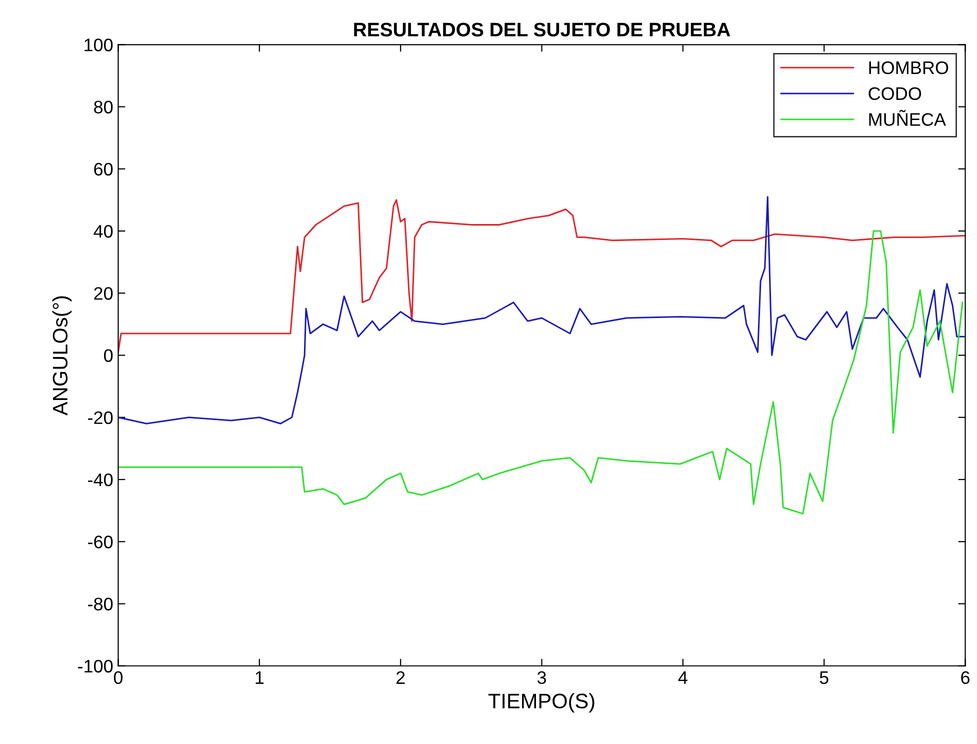 This screenshot has height=744, width=977. What do you see at coordinates (965, 677) in the screenshot?
I see `x-tick-label: 6` at bounding box center [965, 677].